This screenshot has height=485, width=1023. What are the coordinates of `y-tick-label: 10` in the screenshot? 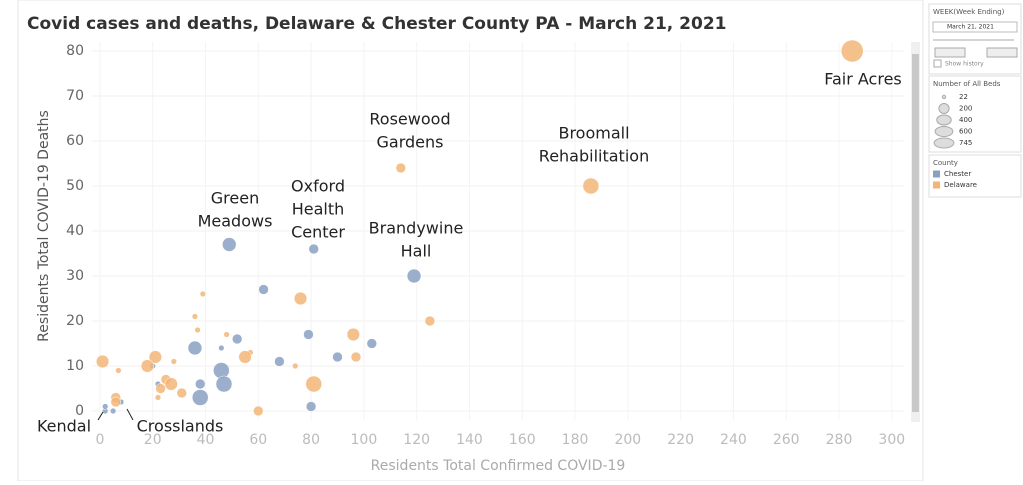 It's located at (75, 366).